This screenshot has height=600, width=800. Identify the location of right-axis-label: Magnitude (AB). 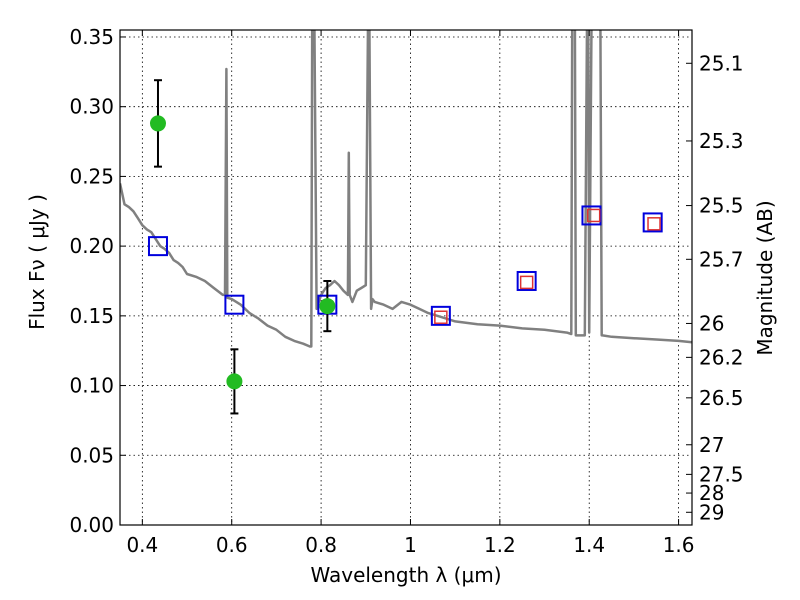
(765, 277).